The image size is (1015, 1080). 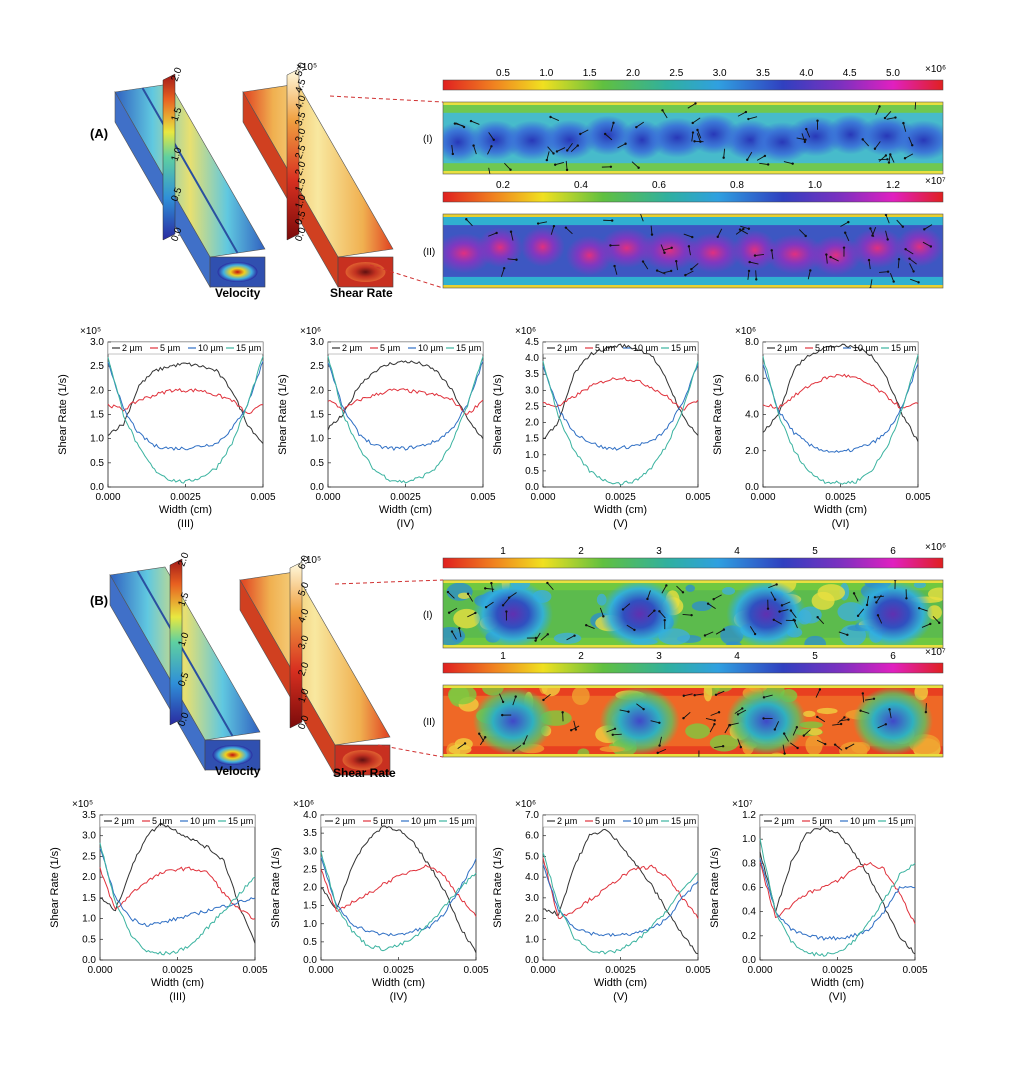 I want to click on panel-b-map-i-frame, so click(x=693, y=614).